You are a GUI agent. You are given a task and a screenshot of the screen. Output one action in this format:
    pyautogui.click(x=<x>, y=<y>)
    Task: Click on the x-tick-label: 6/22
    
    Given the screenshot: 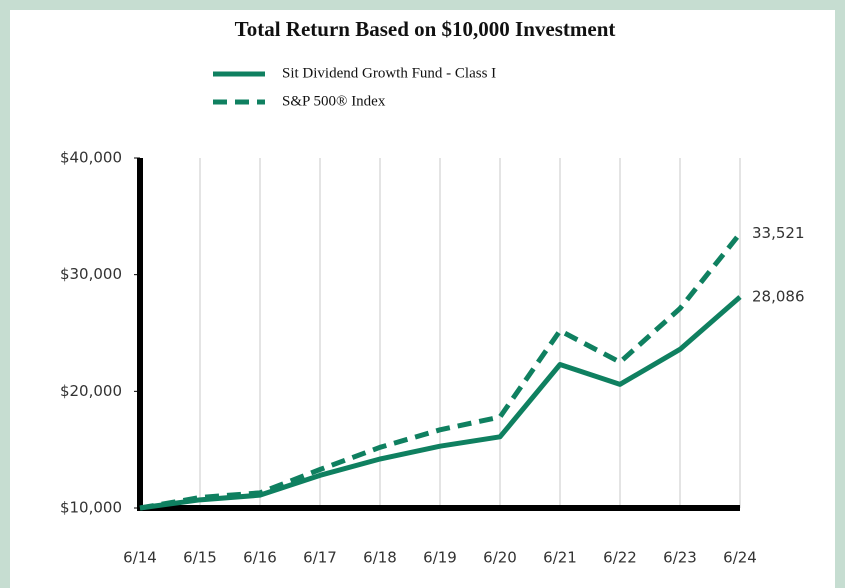 What is the action you would take?
    pyautogui.click(x=620, y=558)
    